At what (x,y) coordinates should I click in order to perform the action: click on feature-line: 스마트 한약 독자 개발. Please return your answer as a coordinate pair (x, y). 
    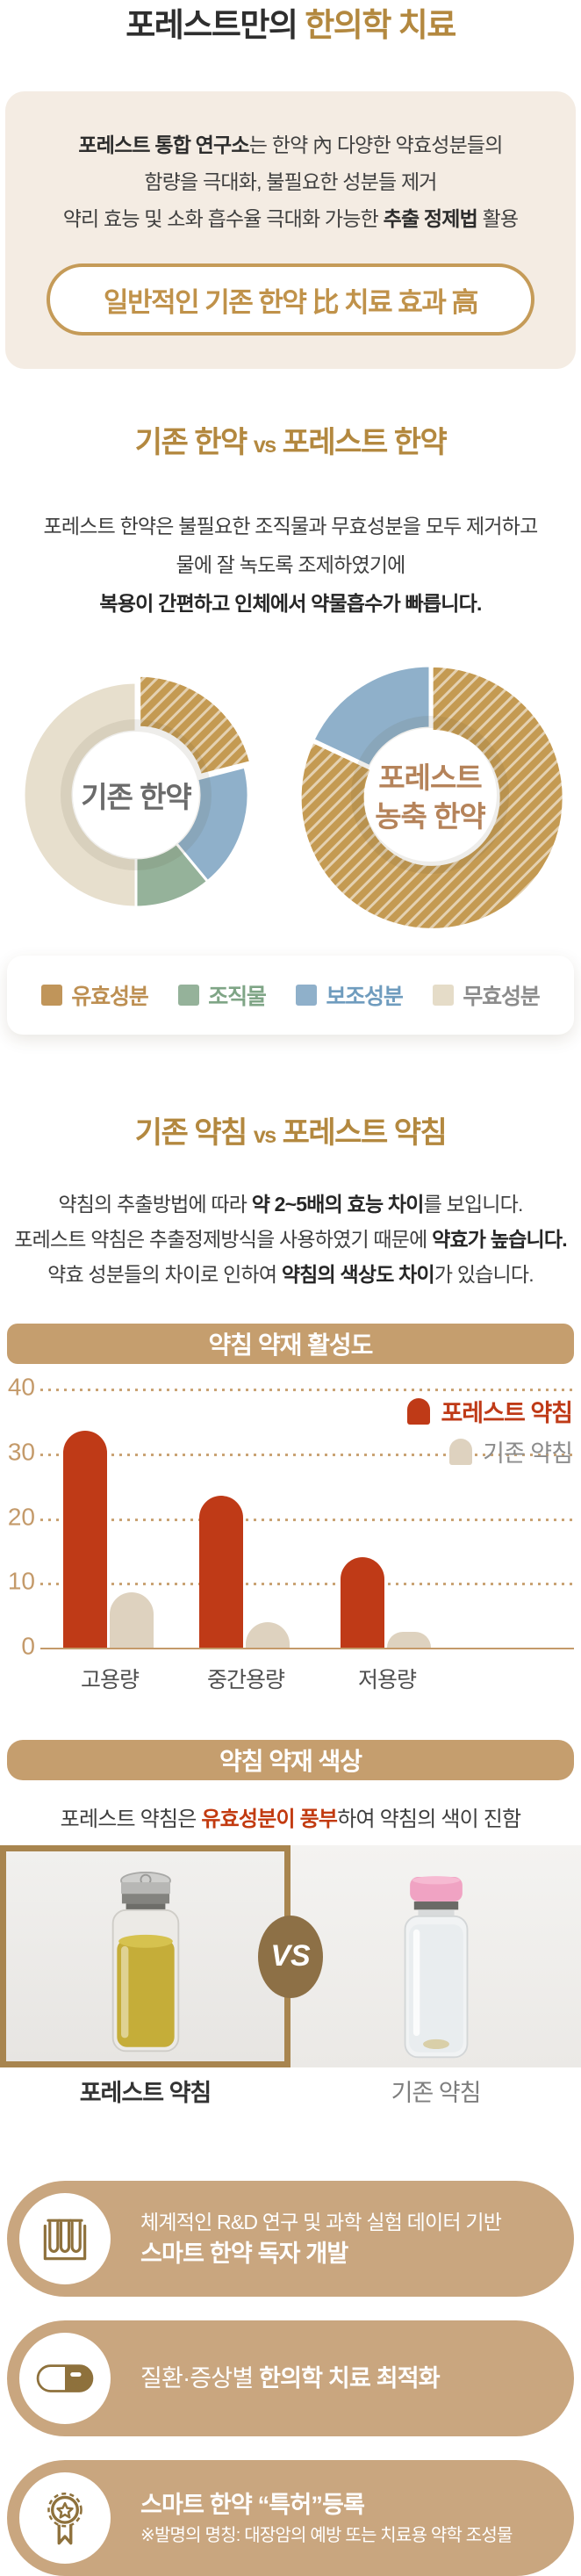
    Looking at the image, I should click on (244, 2253).